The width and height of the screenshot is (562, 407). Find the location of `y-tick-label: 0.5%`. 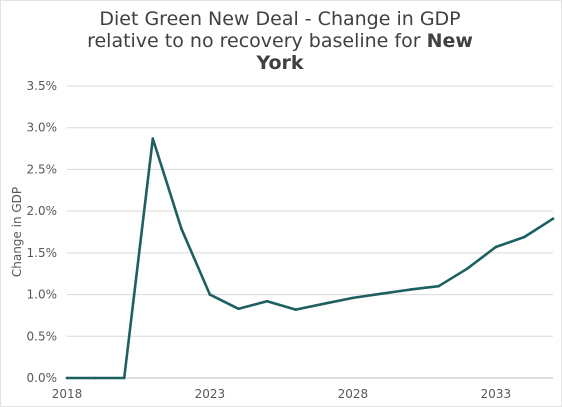

y-tick-label: 0.5% is located at coordinates (42, 336).